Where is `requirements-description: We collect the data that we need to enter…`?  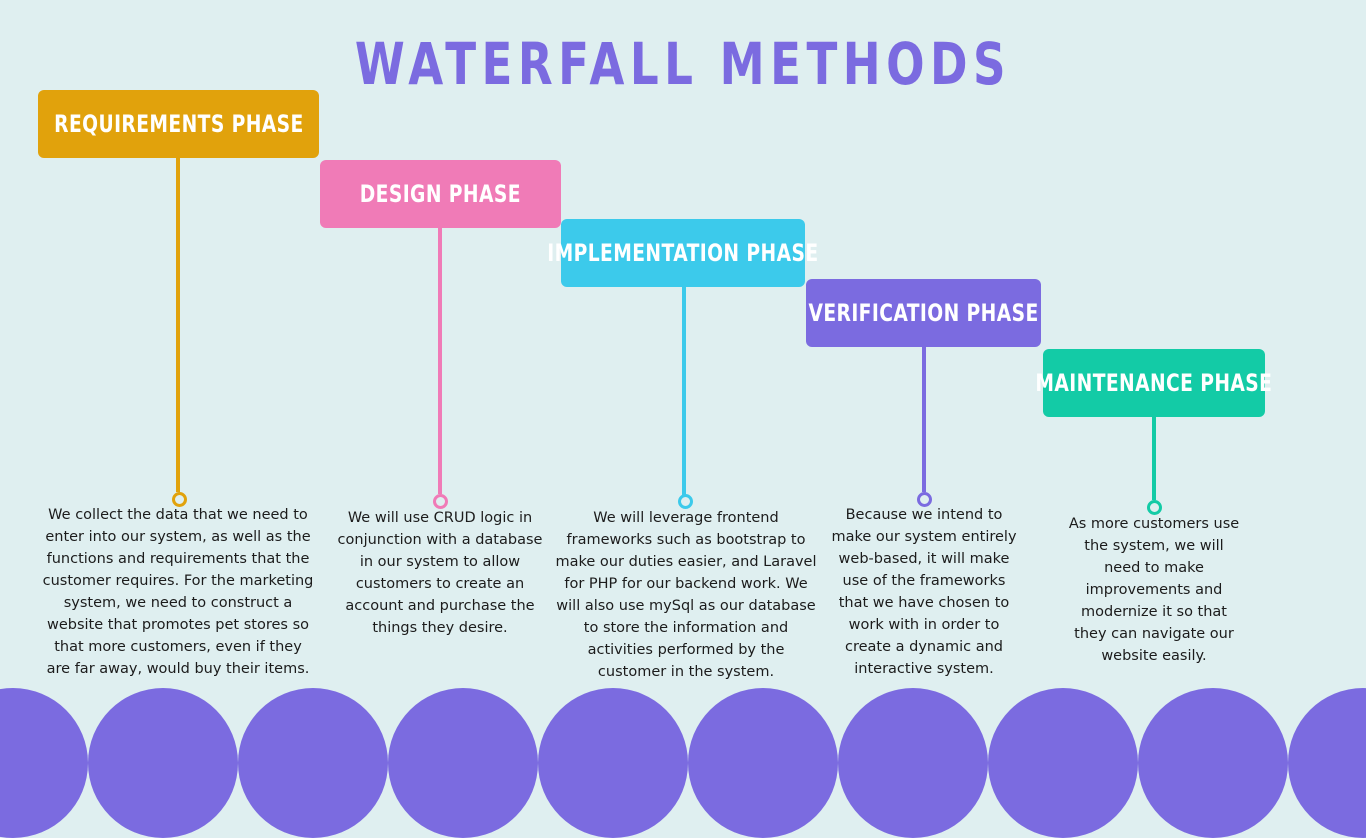
requirements-description: We collect the data that we need to enter… is located at coordinates (178, 592).